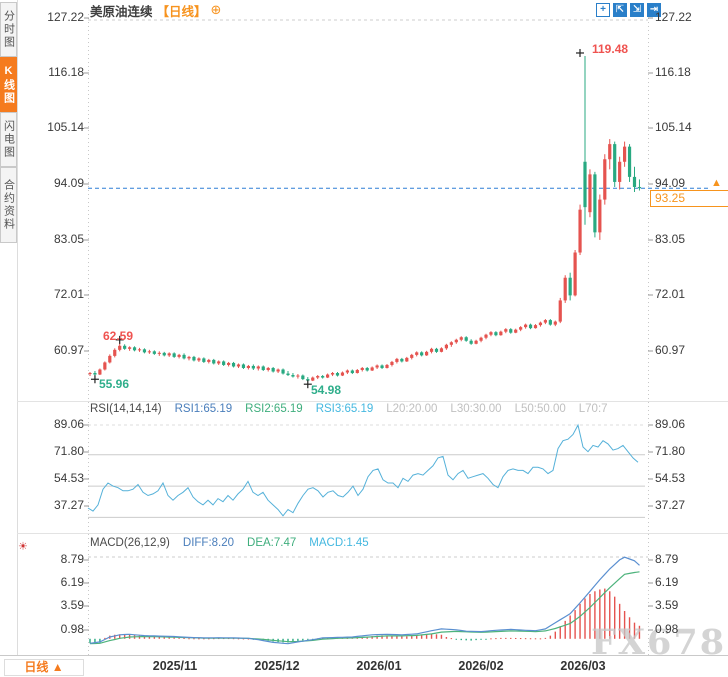 The image size is (728, 677). Describe the element at coordinates (121, 11) in the screenshot. I see `symbol-title: 美原油连续` at that location.